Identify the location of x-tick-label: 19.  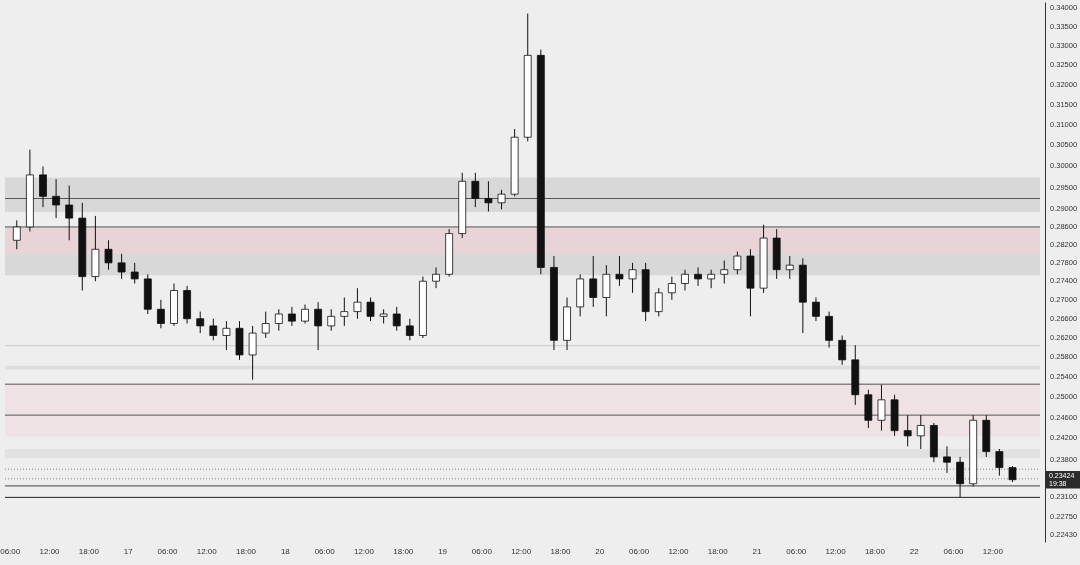
(443, 551).